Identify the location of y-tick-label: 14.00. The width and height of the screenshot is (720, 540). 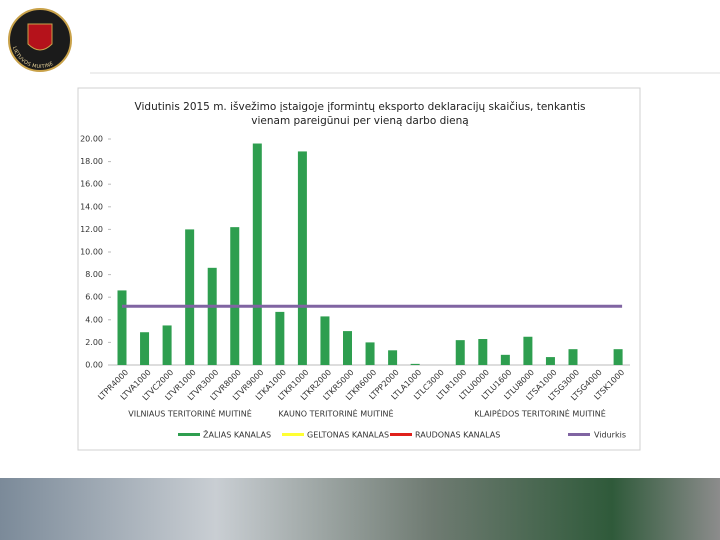
(91, 206).